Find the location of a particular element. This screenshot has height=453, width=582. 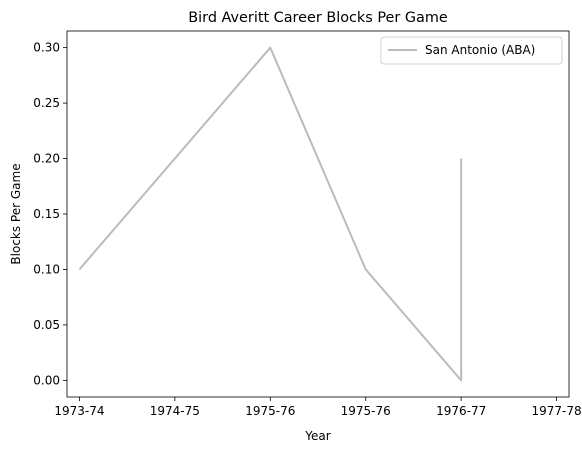

x-tick-label-2: 1975-76 is located at coordinates (270, 411).